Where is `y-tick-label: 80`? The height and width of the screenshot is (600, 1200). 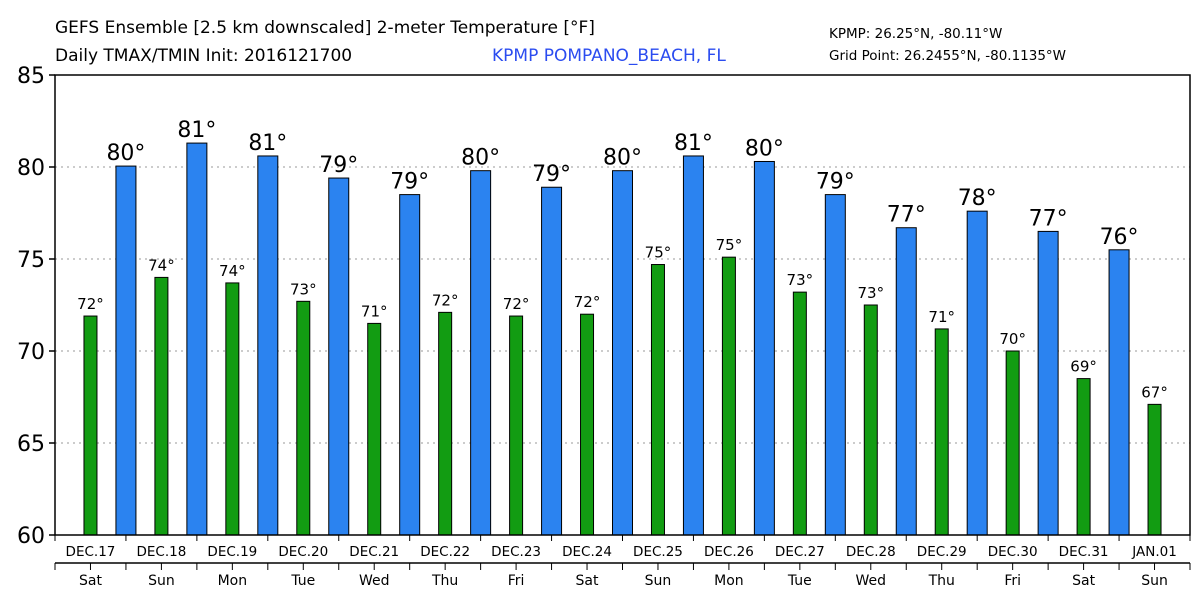
y-tick-label: 80 is located at coordinates (31, 168).